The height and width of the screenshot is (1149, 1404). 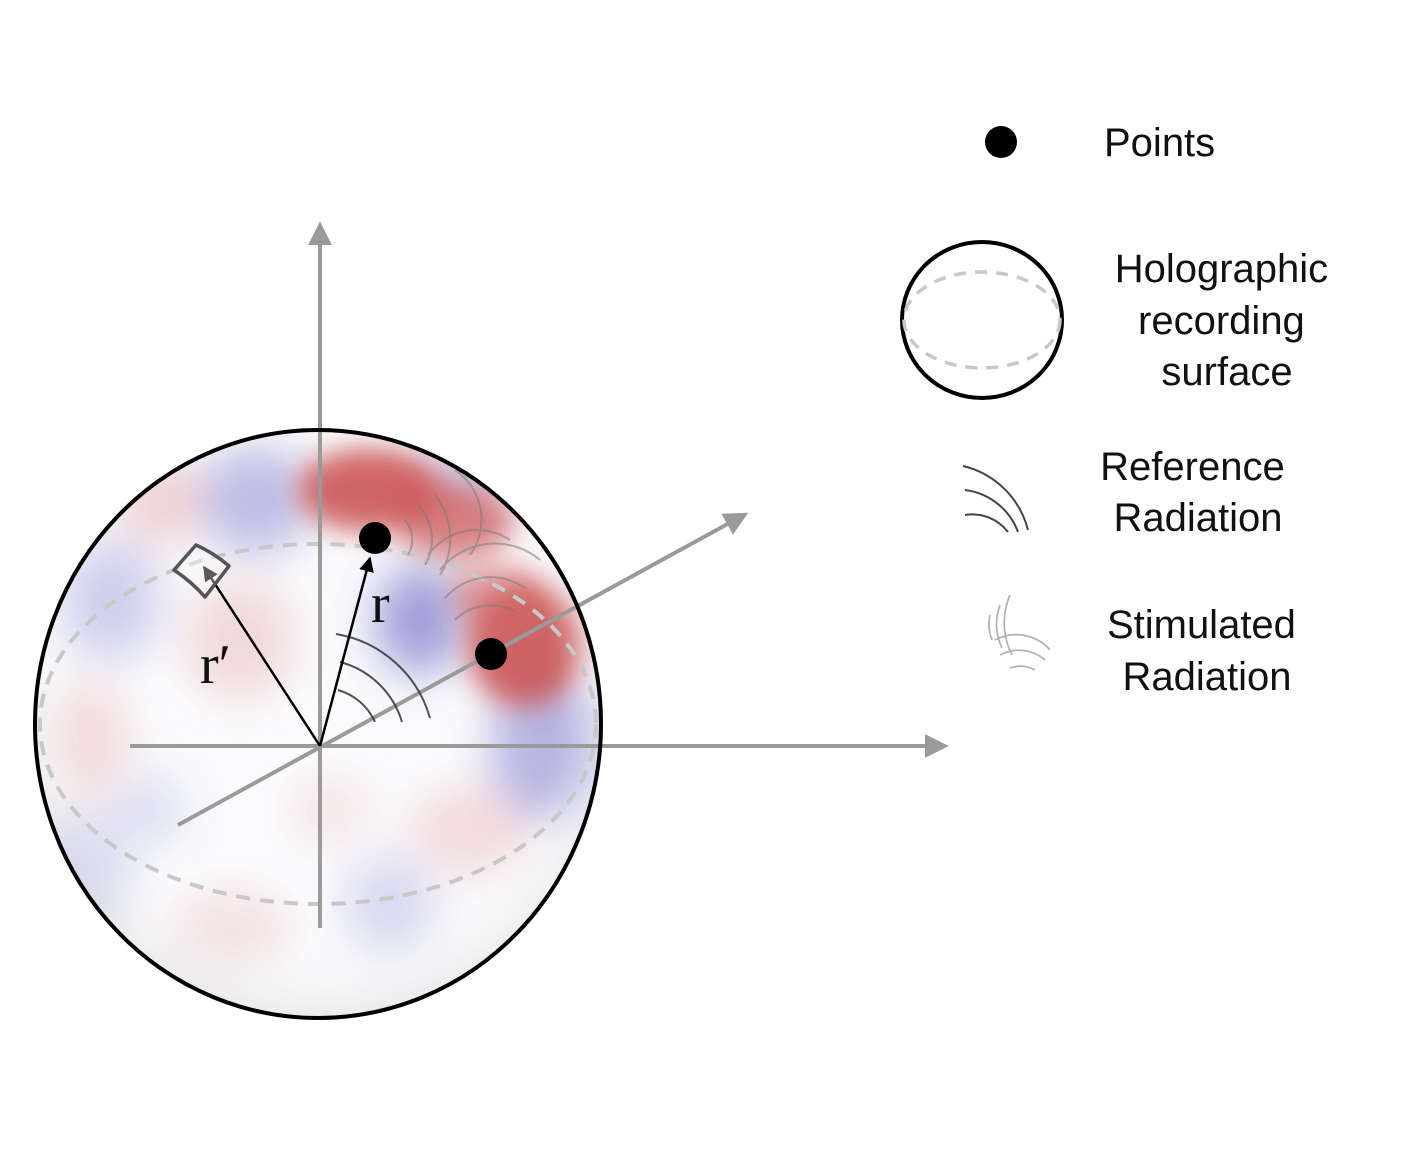 What do you see at coordinates (1197, 518) in the screenshot?
I see `legend-reference-line-2: Radiation` at bounding box center [1197, 518].